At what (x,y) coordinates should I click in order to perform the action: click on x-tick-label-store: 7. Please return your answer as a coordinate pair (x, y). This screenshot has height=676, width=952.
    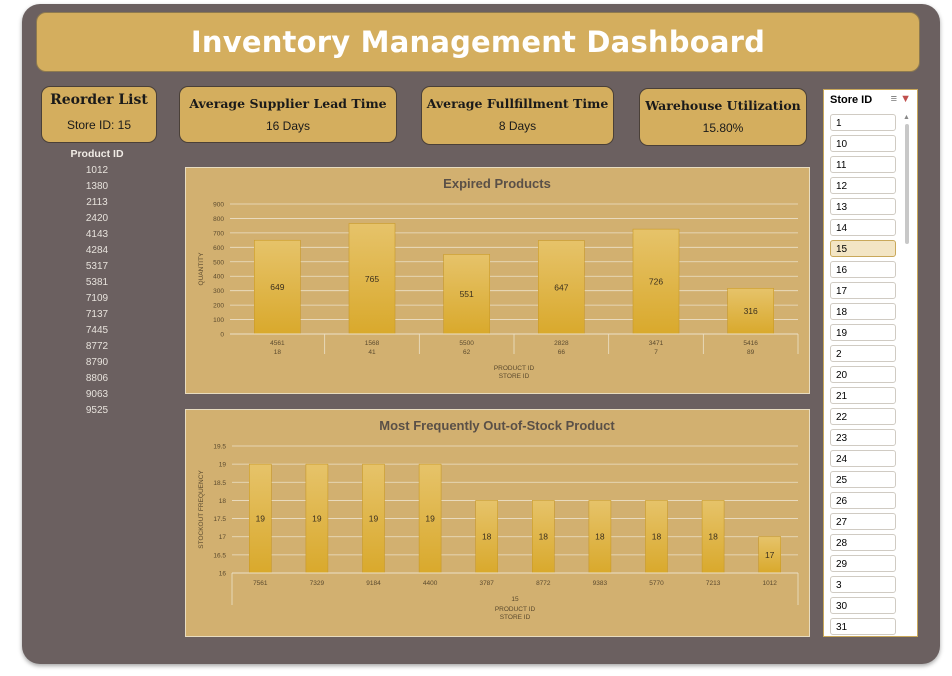
    Looking at the image, I should click on (656, 352).